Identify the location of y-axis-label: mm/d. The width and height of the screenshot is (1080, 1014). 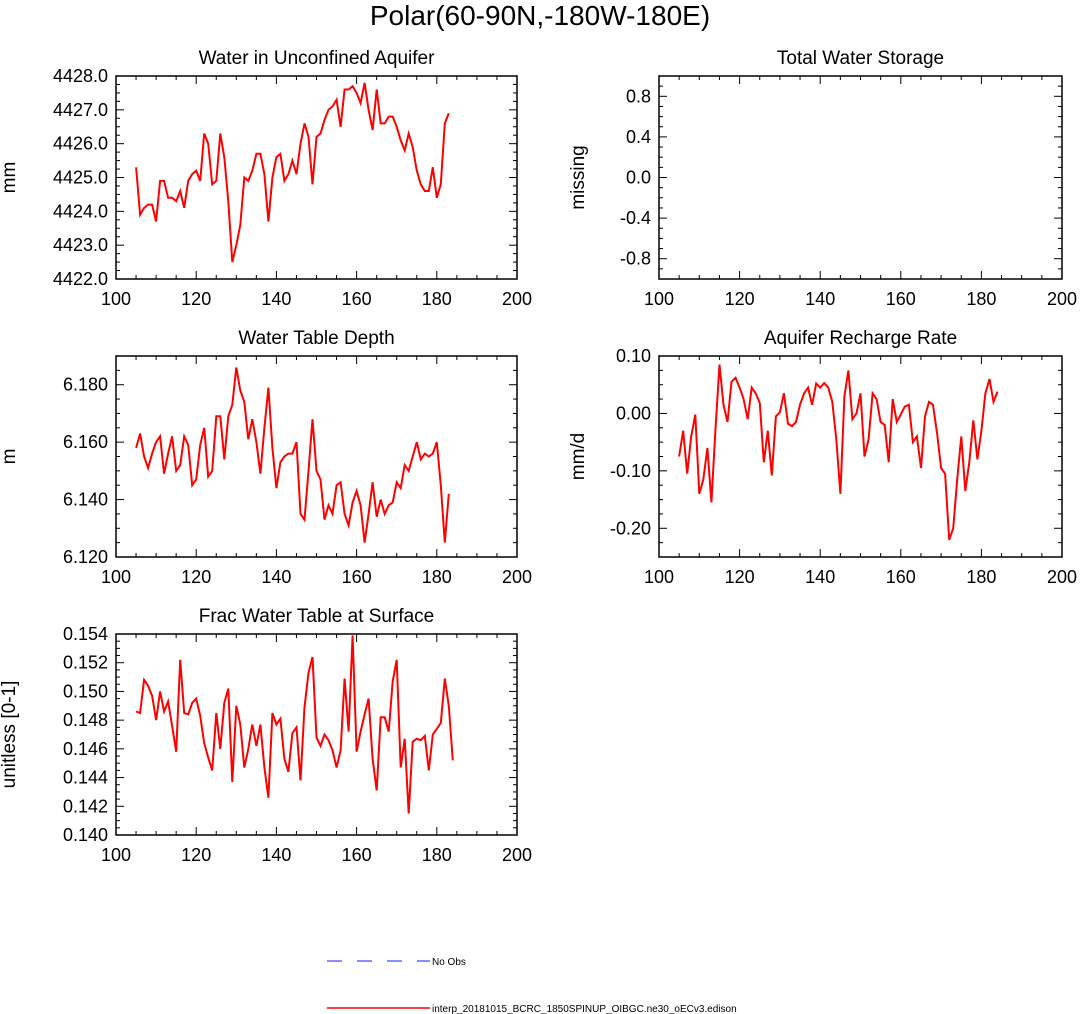
(578, 457).